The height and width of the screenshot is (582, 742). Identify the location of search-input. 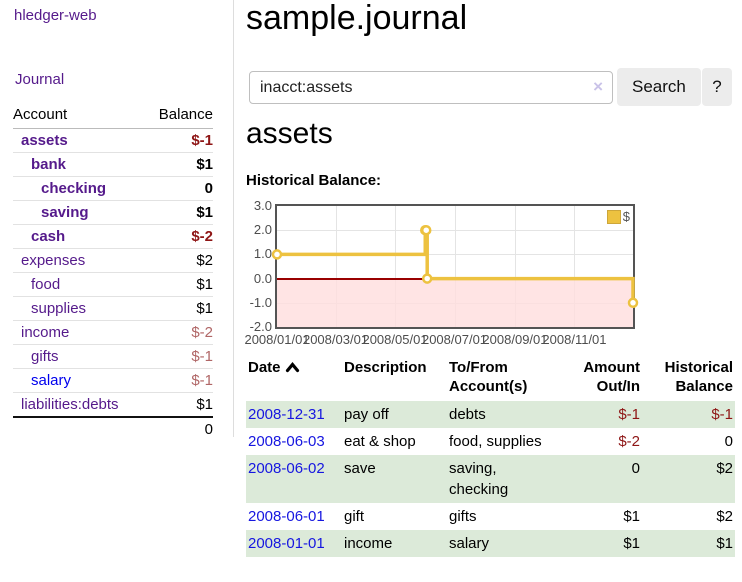
(431, 87).